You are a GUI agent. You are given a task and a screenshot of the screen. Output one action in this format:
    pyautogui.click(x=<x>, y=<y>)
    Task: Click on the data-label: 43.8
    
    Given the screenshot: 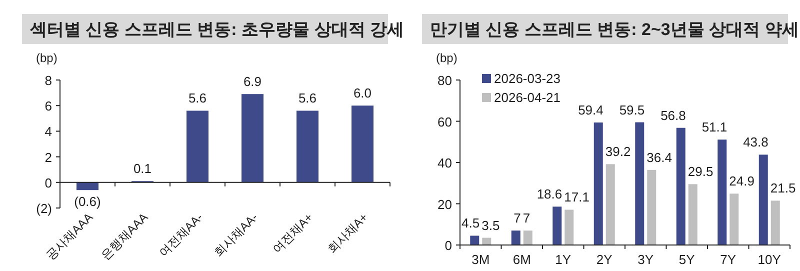 What is the action you would take?
    pyautogui.click(x=755, y=142)
    